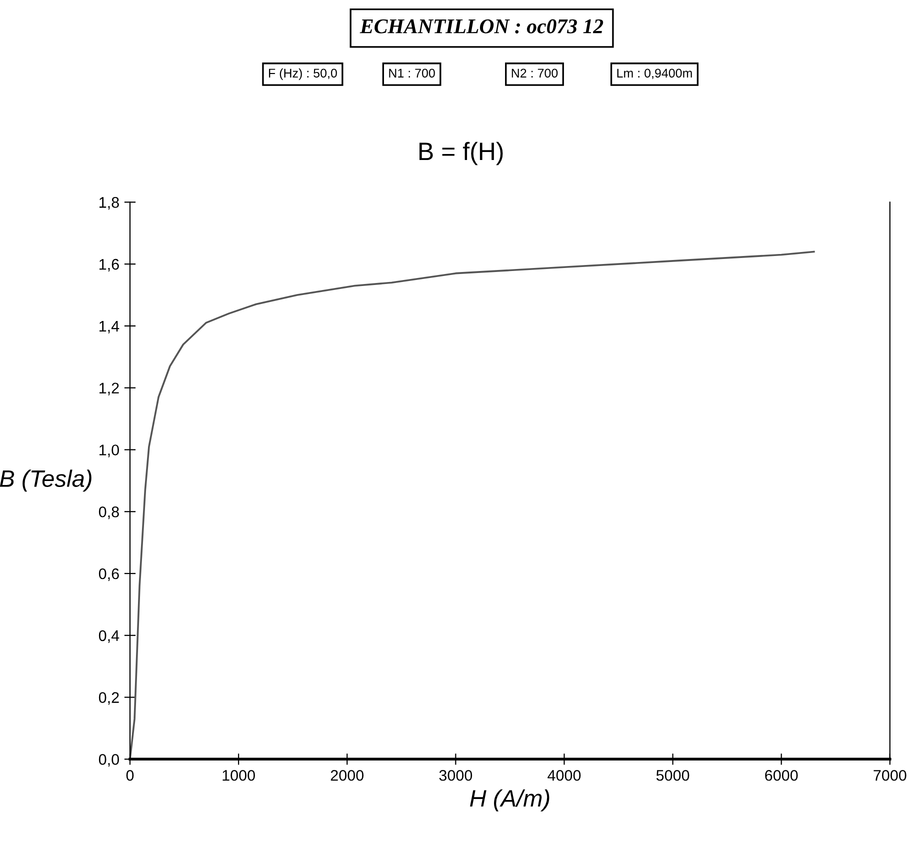  I want to click on y-tick-label: 1,2, so click(109, 389).